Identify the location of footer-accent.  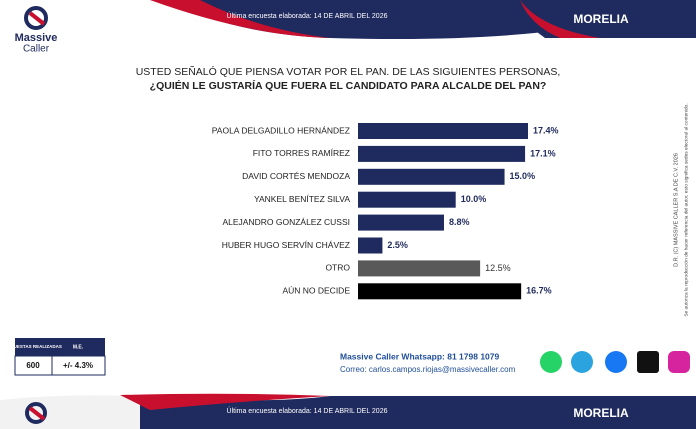
(225, 401).